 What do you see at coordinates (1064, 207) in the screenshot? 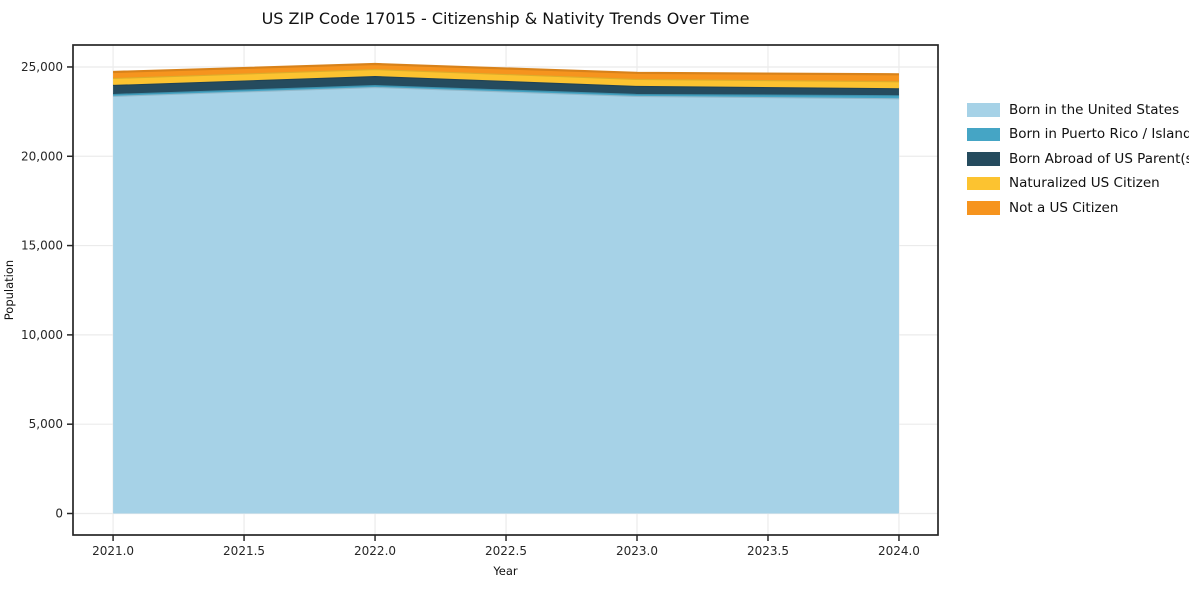
I see `legend-label: Not a US Citizen` at bounding box center [1064, 207].